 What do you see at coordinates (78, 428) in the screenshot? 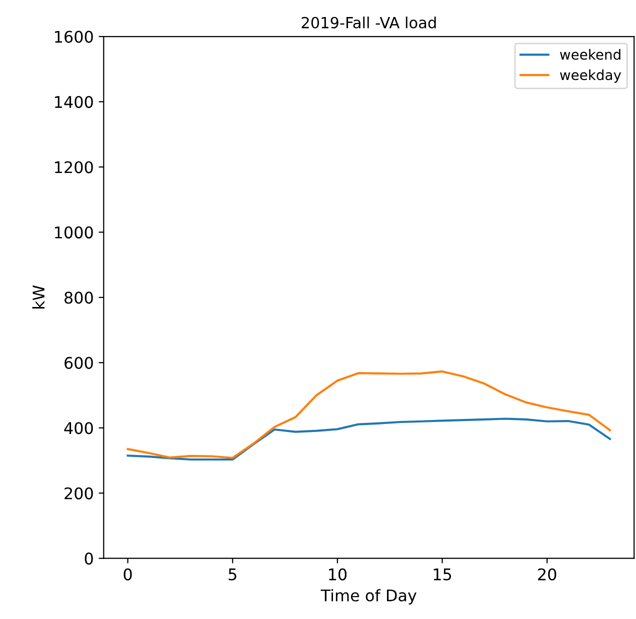
I see `y-tick-label: 400` at bounding box center [78, 428].